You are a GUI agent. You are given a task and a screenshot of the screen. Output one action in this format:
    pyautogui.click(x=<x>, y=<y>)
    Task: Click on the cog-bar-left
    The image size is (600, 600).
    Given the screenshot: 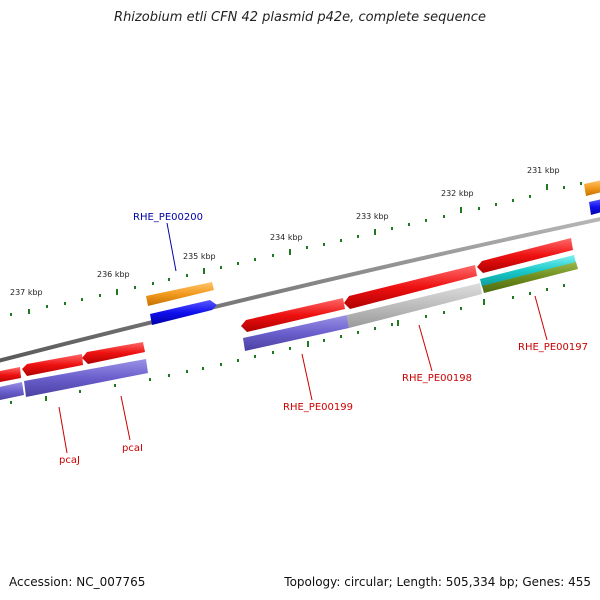 What is the action you would take?
    pyautogui.click(x=12, y=391)
    